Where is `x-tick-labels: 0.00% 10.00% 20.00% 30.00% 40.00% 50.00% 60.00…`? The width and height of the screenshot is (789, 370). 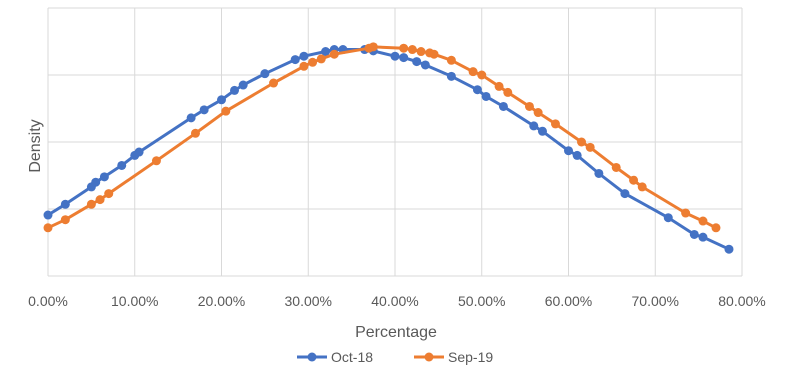
x-tick-labels: 0.00% 10.00% 20.00% 30.00% 40.00% 50.00% 60.00… is located at coordinates (397, 301).